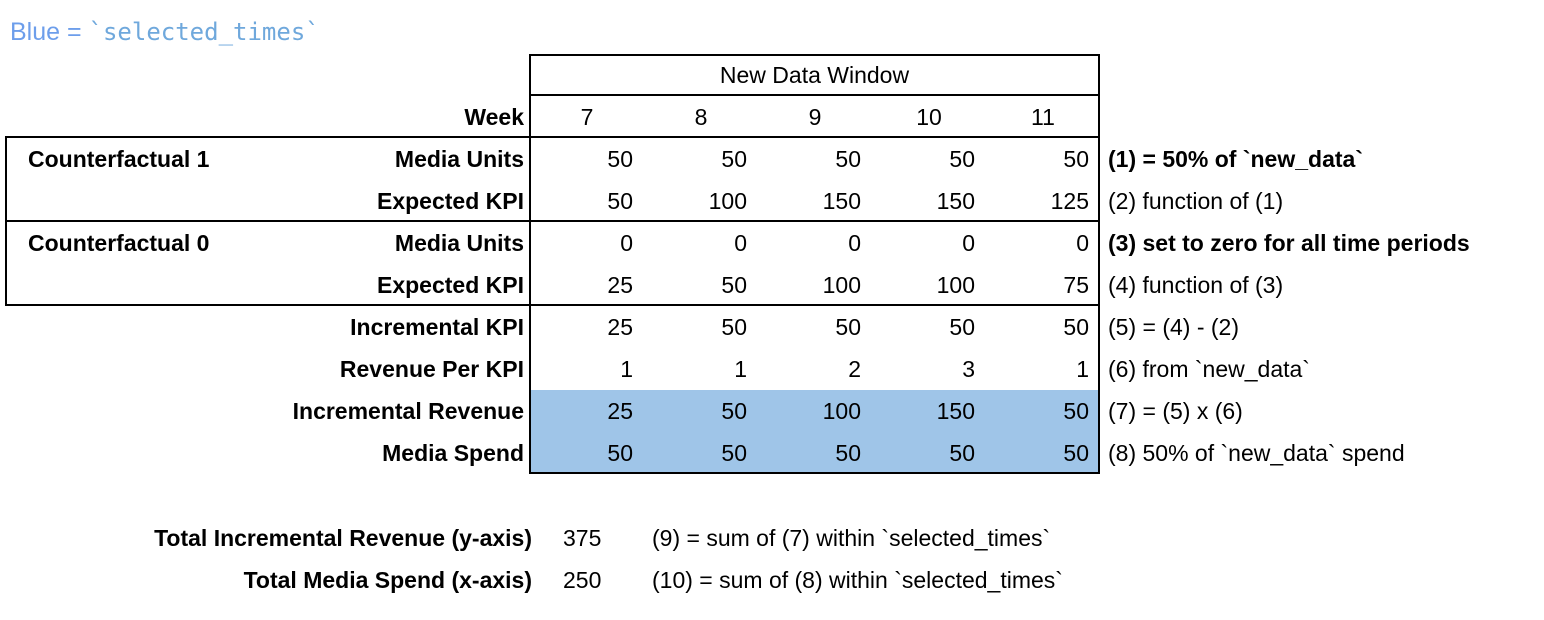  I want to click on legend-blue-label: Blue =, so click(49, 32).